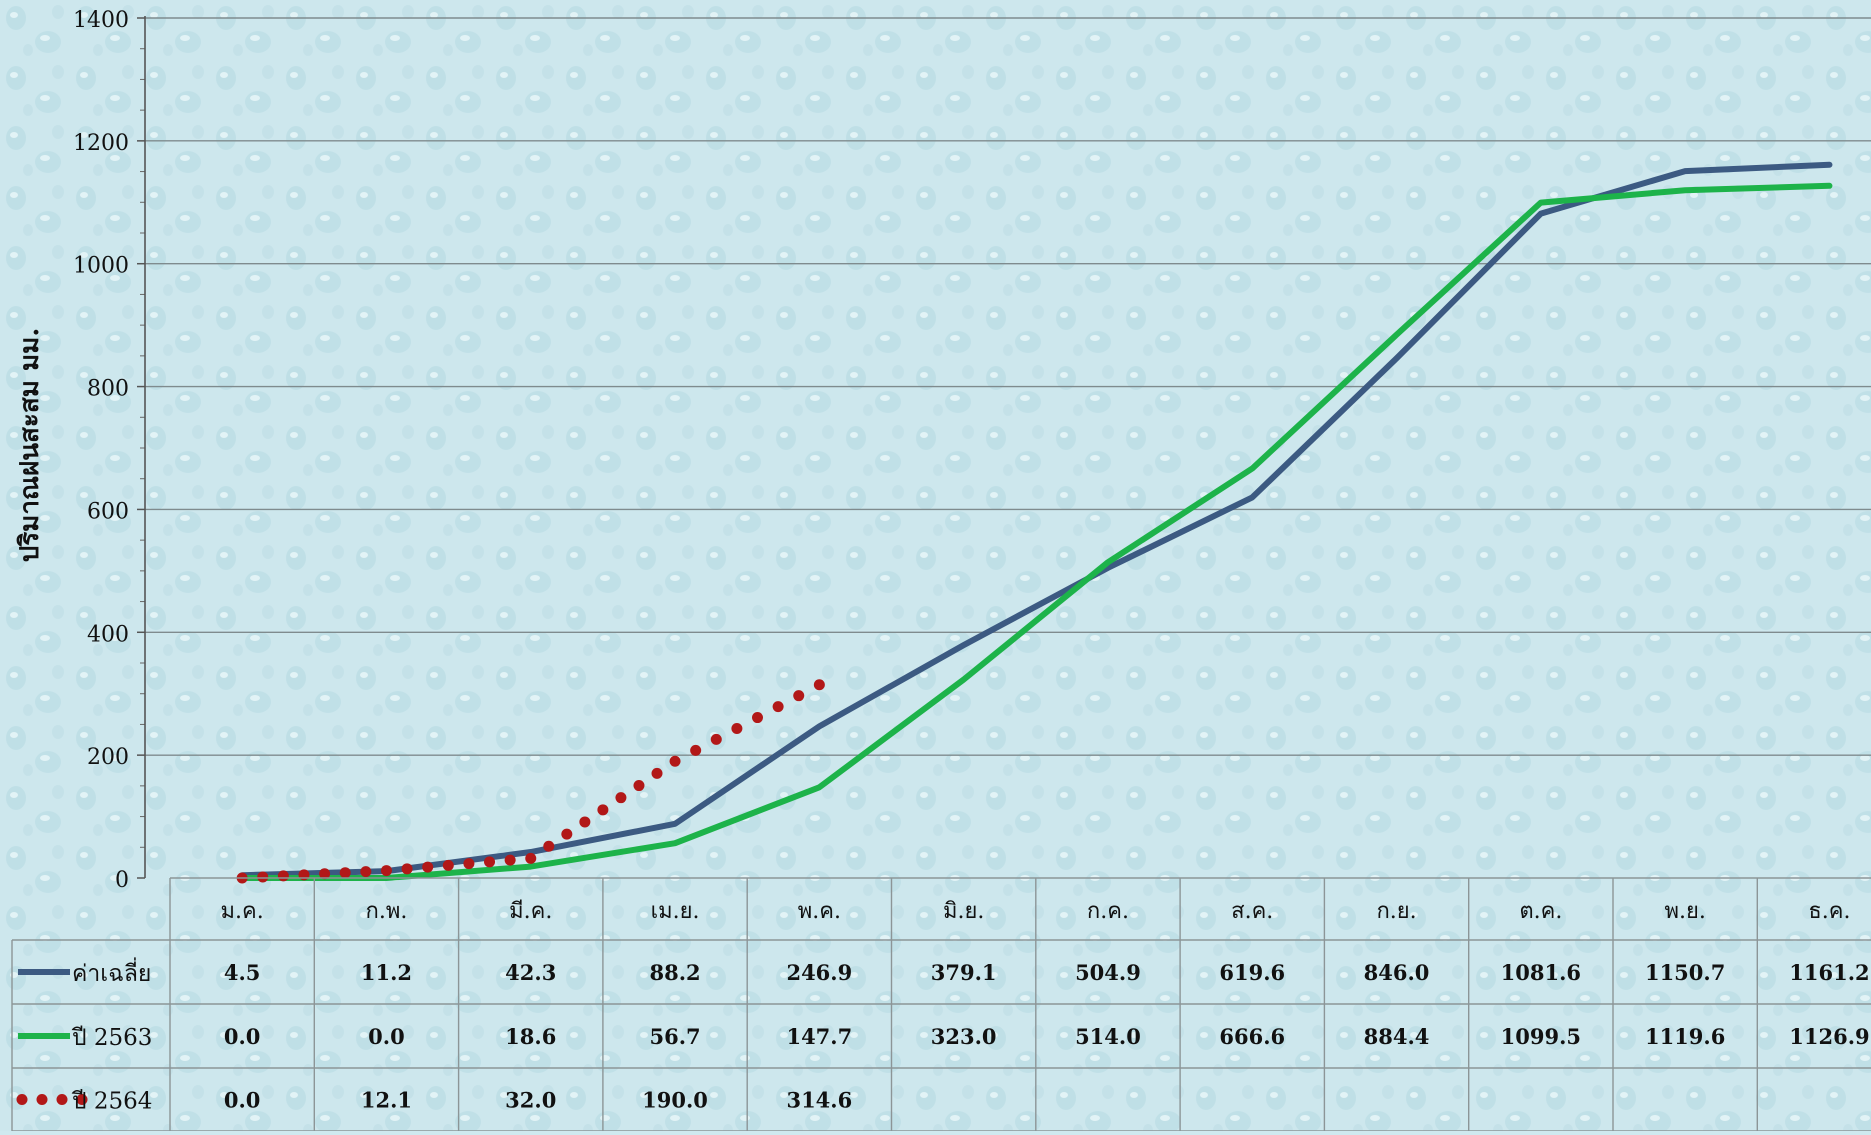  Describe the element at coordinates (1252, 911) in the screenshot. I see `category-label: ส.ค.` at that location.